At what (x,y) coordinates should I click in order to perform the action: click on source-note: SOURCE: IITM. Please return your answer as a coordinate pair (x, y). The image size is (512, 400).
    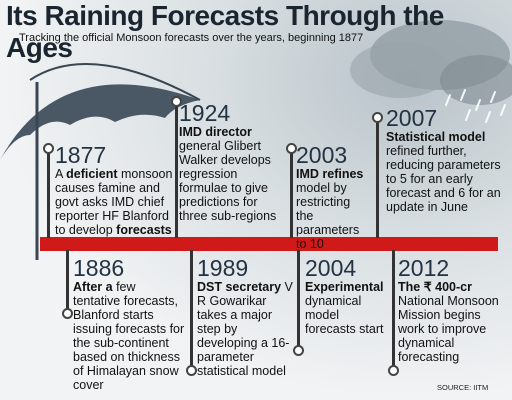
    Looking at the image, I should click on (463, 387).